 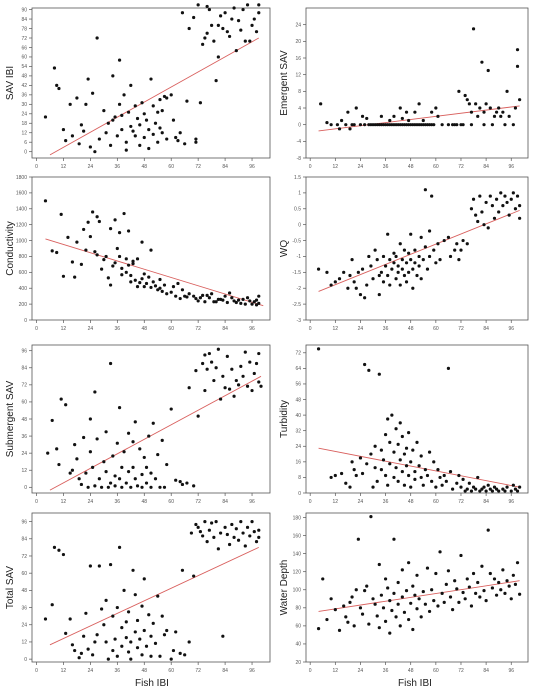 I want to click on y-tick-label: 36, so click(x=24, y=608).